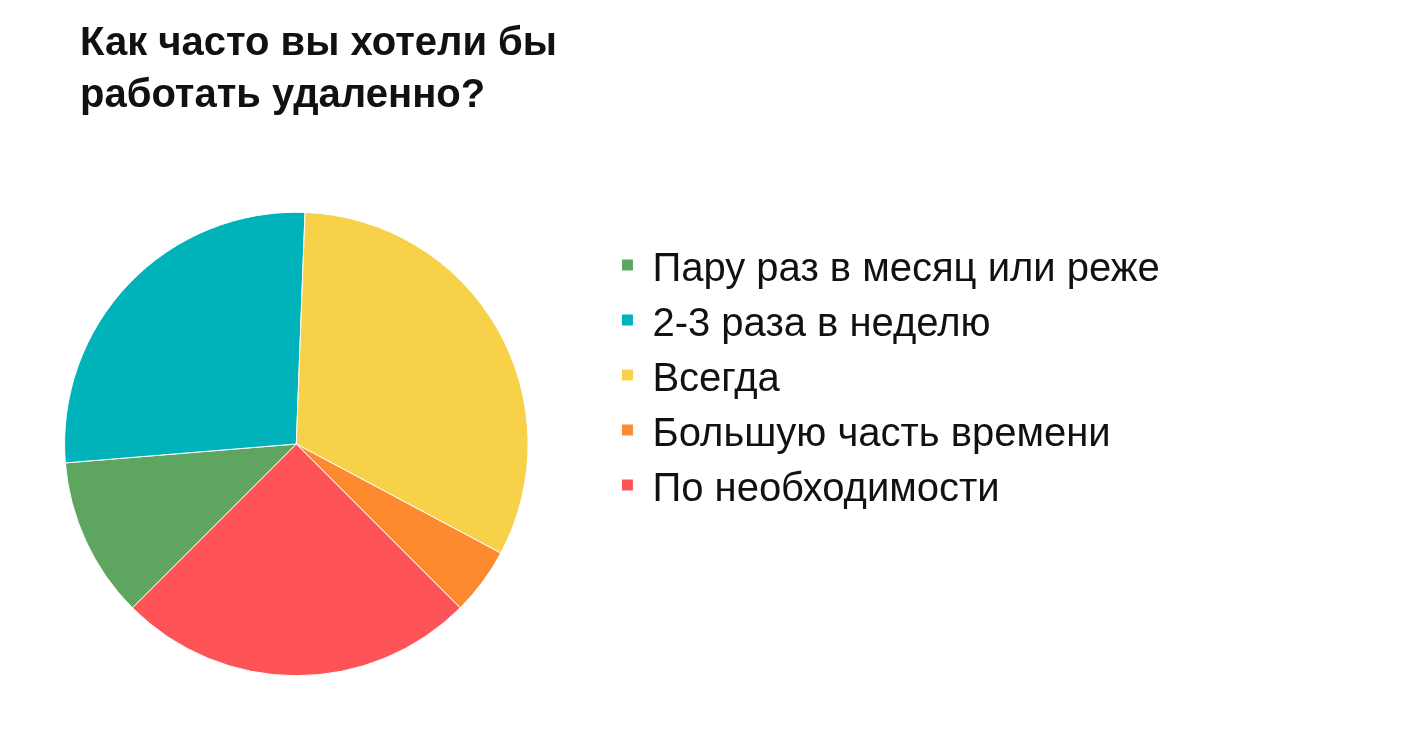  I want to click on legend-label: 2-3 раза в неделю, so click(821, 321).